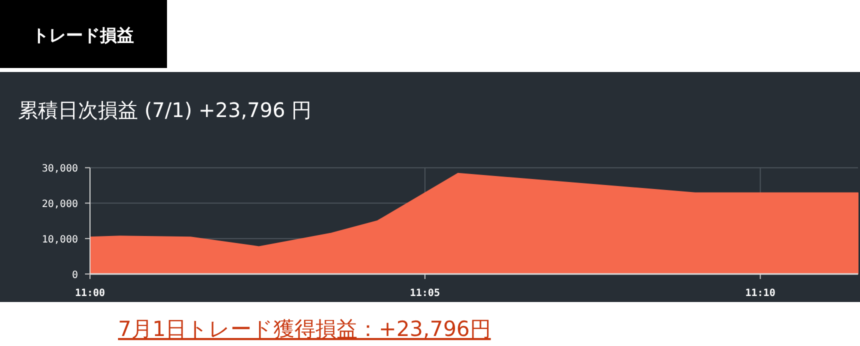 Image resolution: width=860 pixels, height=346 pixels. What do you see at coordinates (83, 36) in the screenshot?
I see `chart-title: トレード損益` at bounding box center [83, 36].